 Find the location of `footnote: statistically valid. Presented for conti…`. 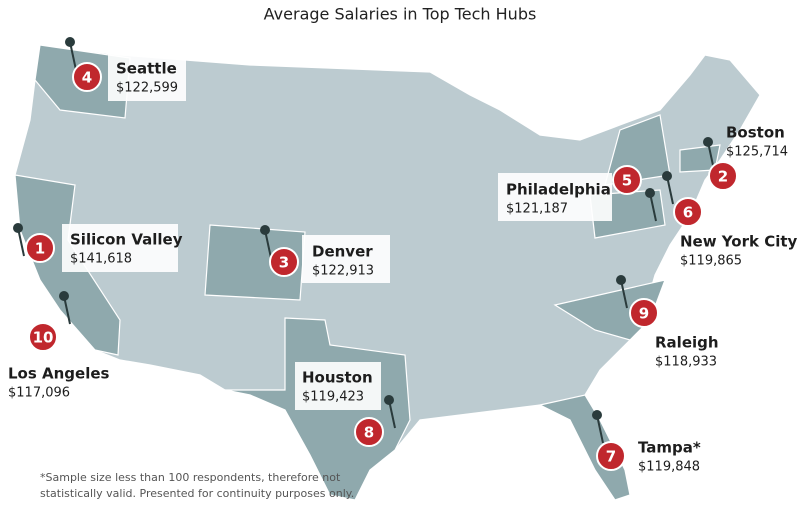

footnote: statistically valid. Presented for conti… is located at coordinates (197, 493).